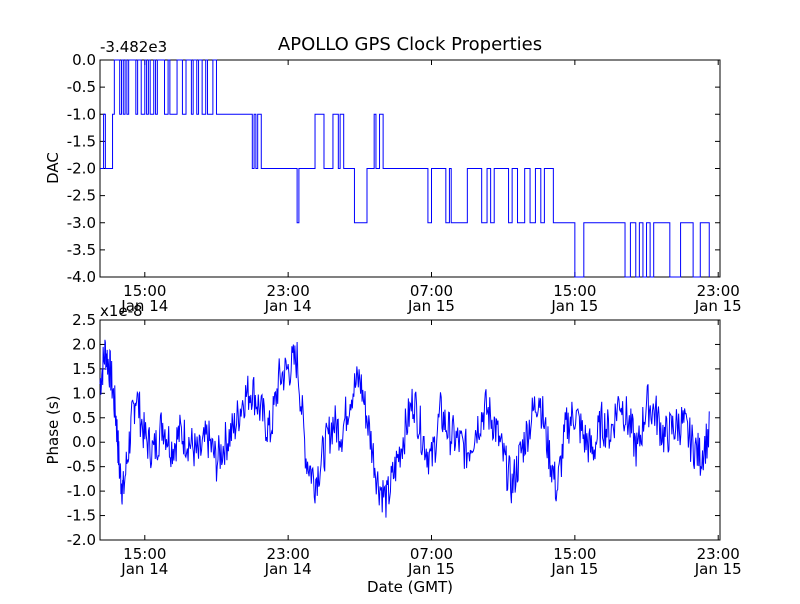 Image resolution: width=800 pixels, height=604 pixels. What do you see at coordinates (81, 114) in the screenshot?
I see `dac-ytick-label: -1.0` at bounding box center [81, 114].